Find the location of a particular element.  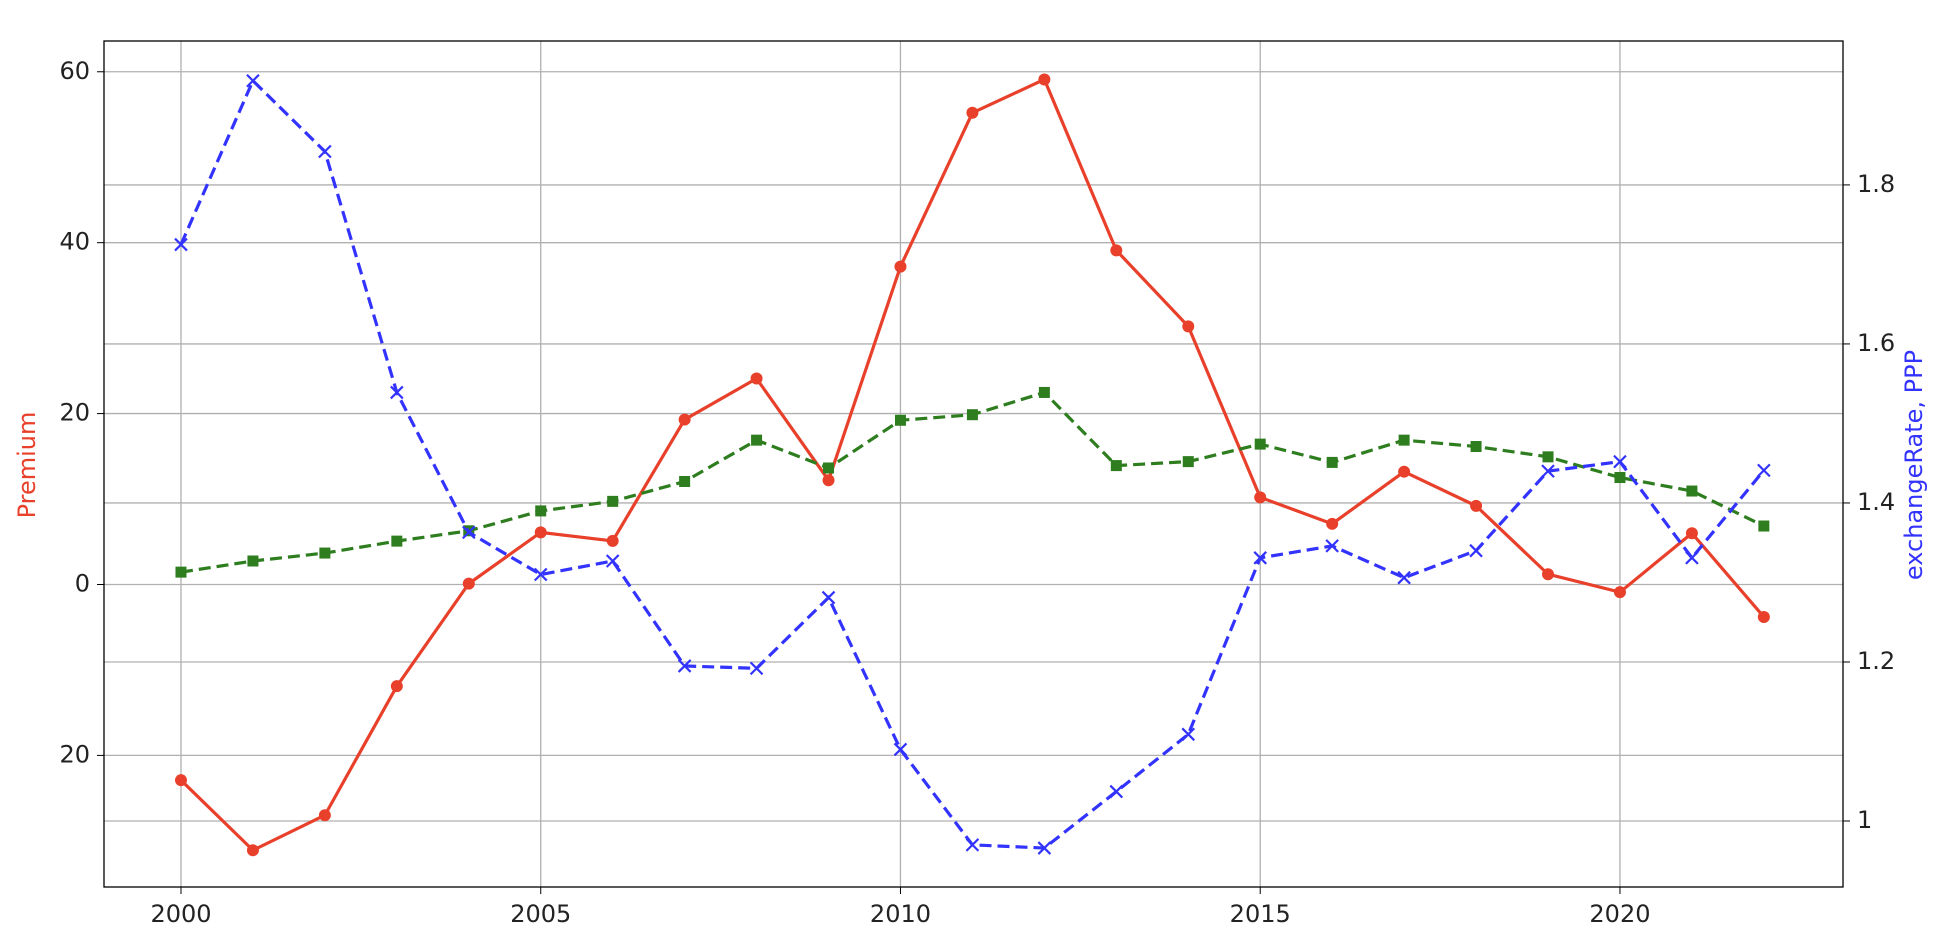

y2-tick-label: 1.2 is located at coordinates (1876, 661).